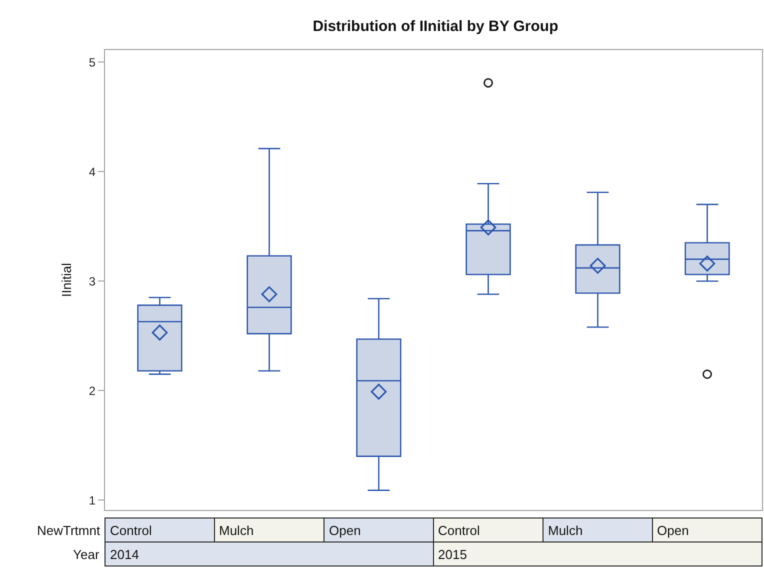 The height and width of the screenshot is (581, 764). I want to click on y-axis-title: IInitial, so click(66, 279).